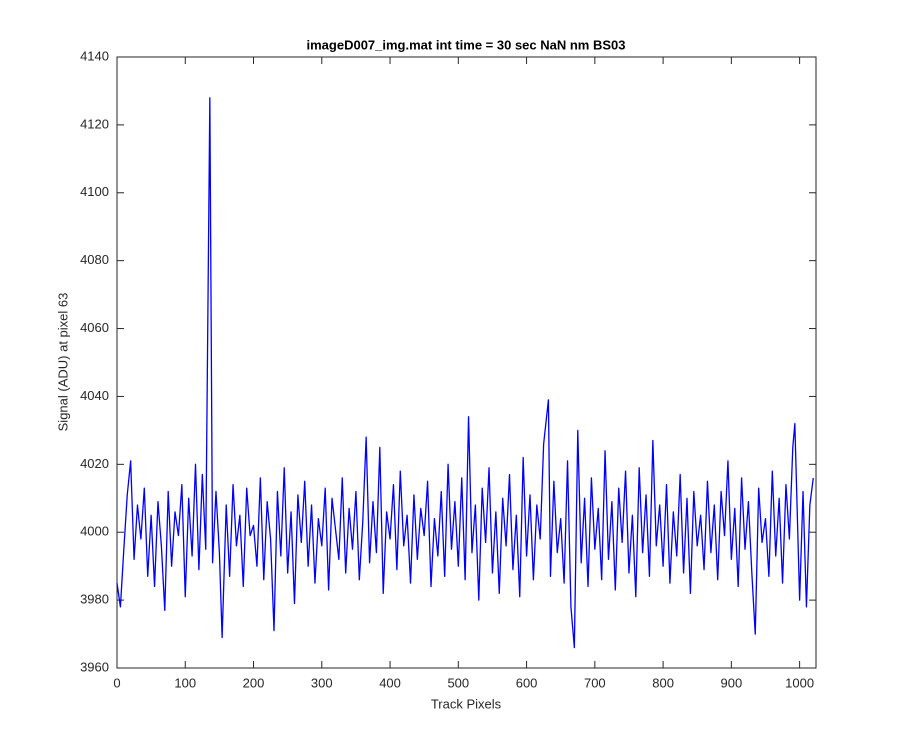 The height and width of the screenshot is (750, 900). What do you see at coordinates (94, 666) in the screenshot?
I see `y-tick-label: 3960` at bounding box center [94, 666].